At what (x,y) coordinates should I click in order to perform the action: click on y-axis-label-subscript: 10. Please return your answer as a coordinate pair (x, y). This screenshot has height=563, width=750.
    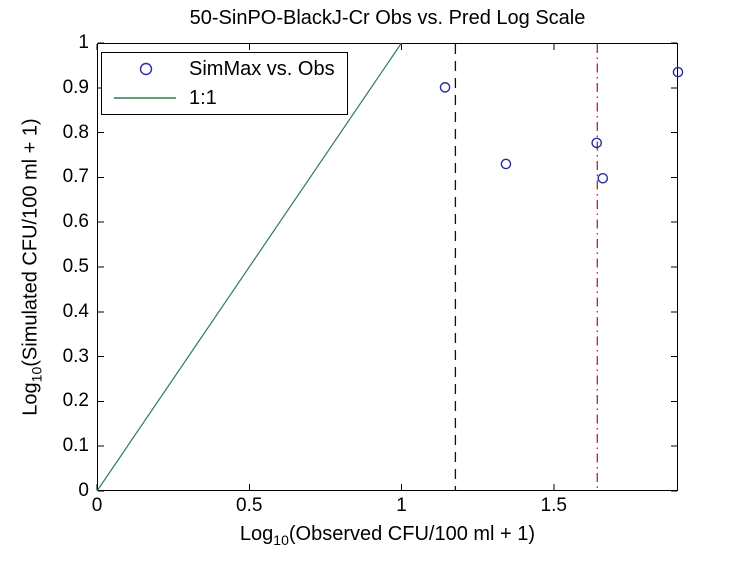
    Looking at the image, I should click on (36, 374).